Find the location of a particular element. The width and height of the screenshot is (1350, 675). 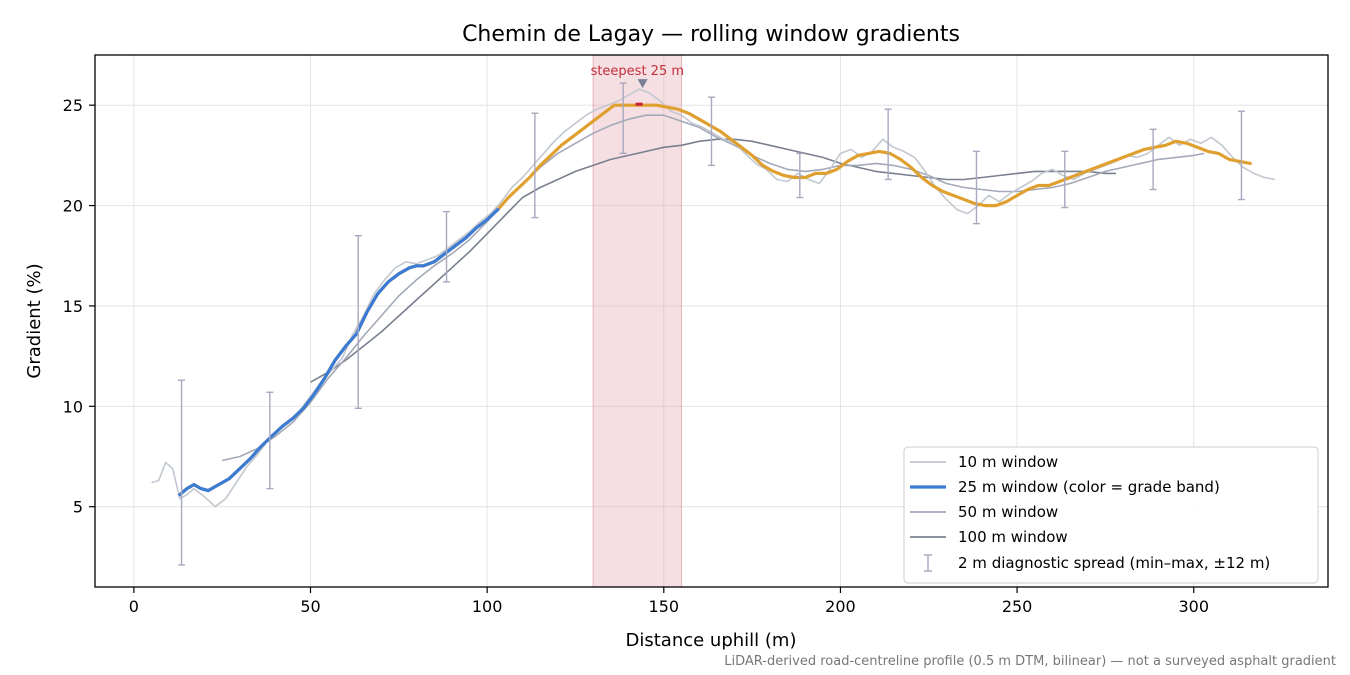

steepest-label: steepest 25 m is located at coordinates (637, 71).